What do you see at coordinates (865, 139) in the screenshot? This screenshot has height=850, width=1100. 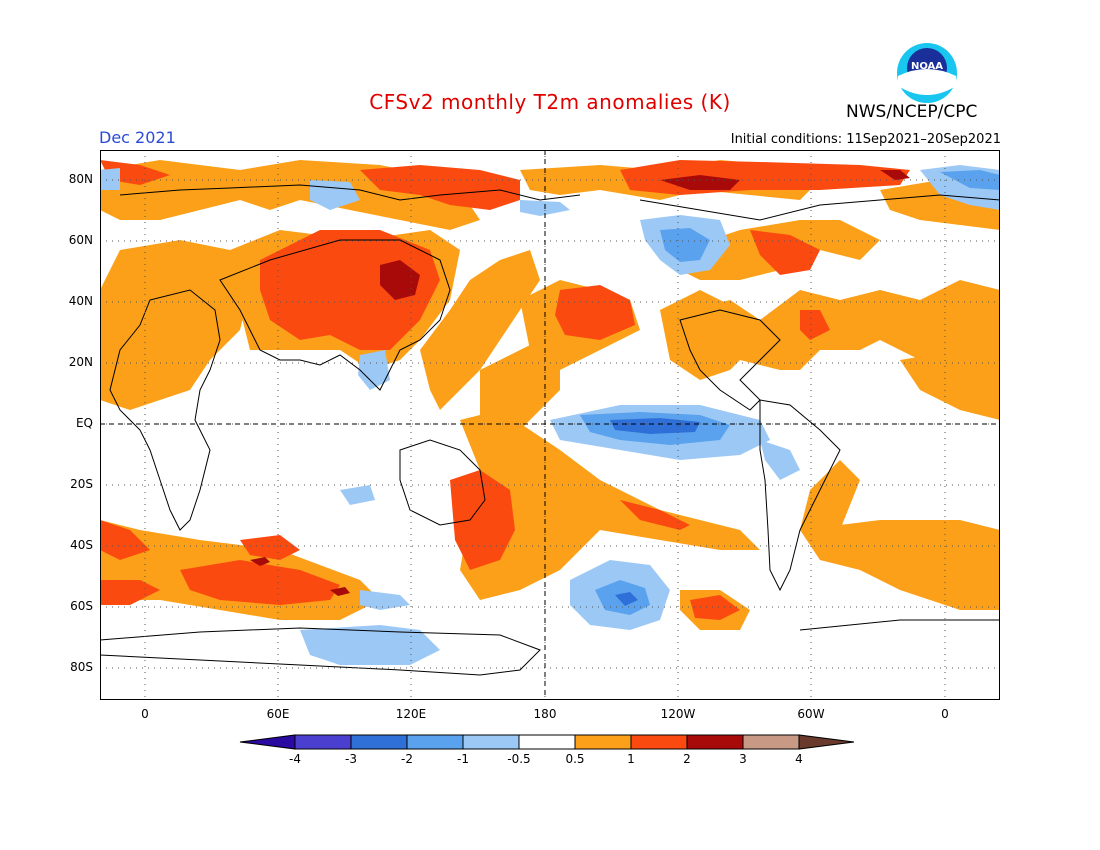 I see `initial-conditions-label: Initial conditions: 11Sep2021–20Sep2021` at bounding box center [865, 139].